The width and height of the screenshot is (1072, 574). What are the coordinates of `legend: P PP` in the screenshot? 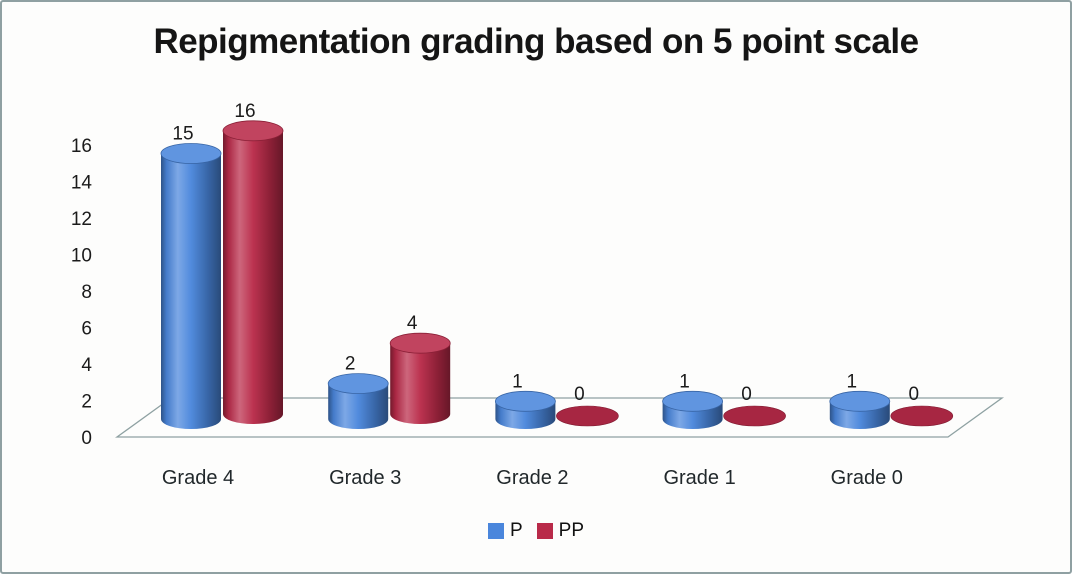 It's located at (536, 531).